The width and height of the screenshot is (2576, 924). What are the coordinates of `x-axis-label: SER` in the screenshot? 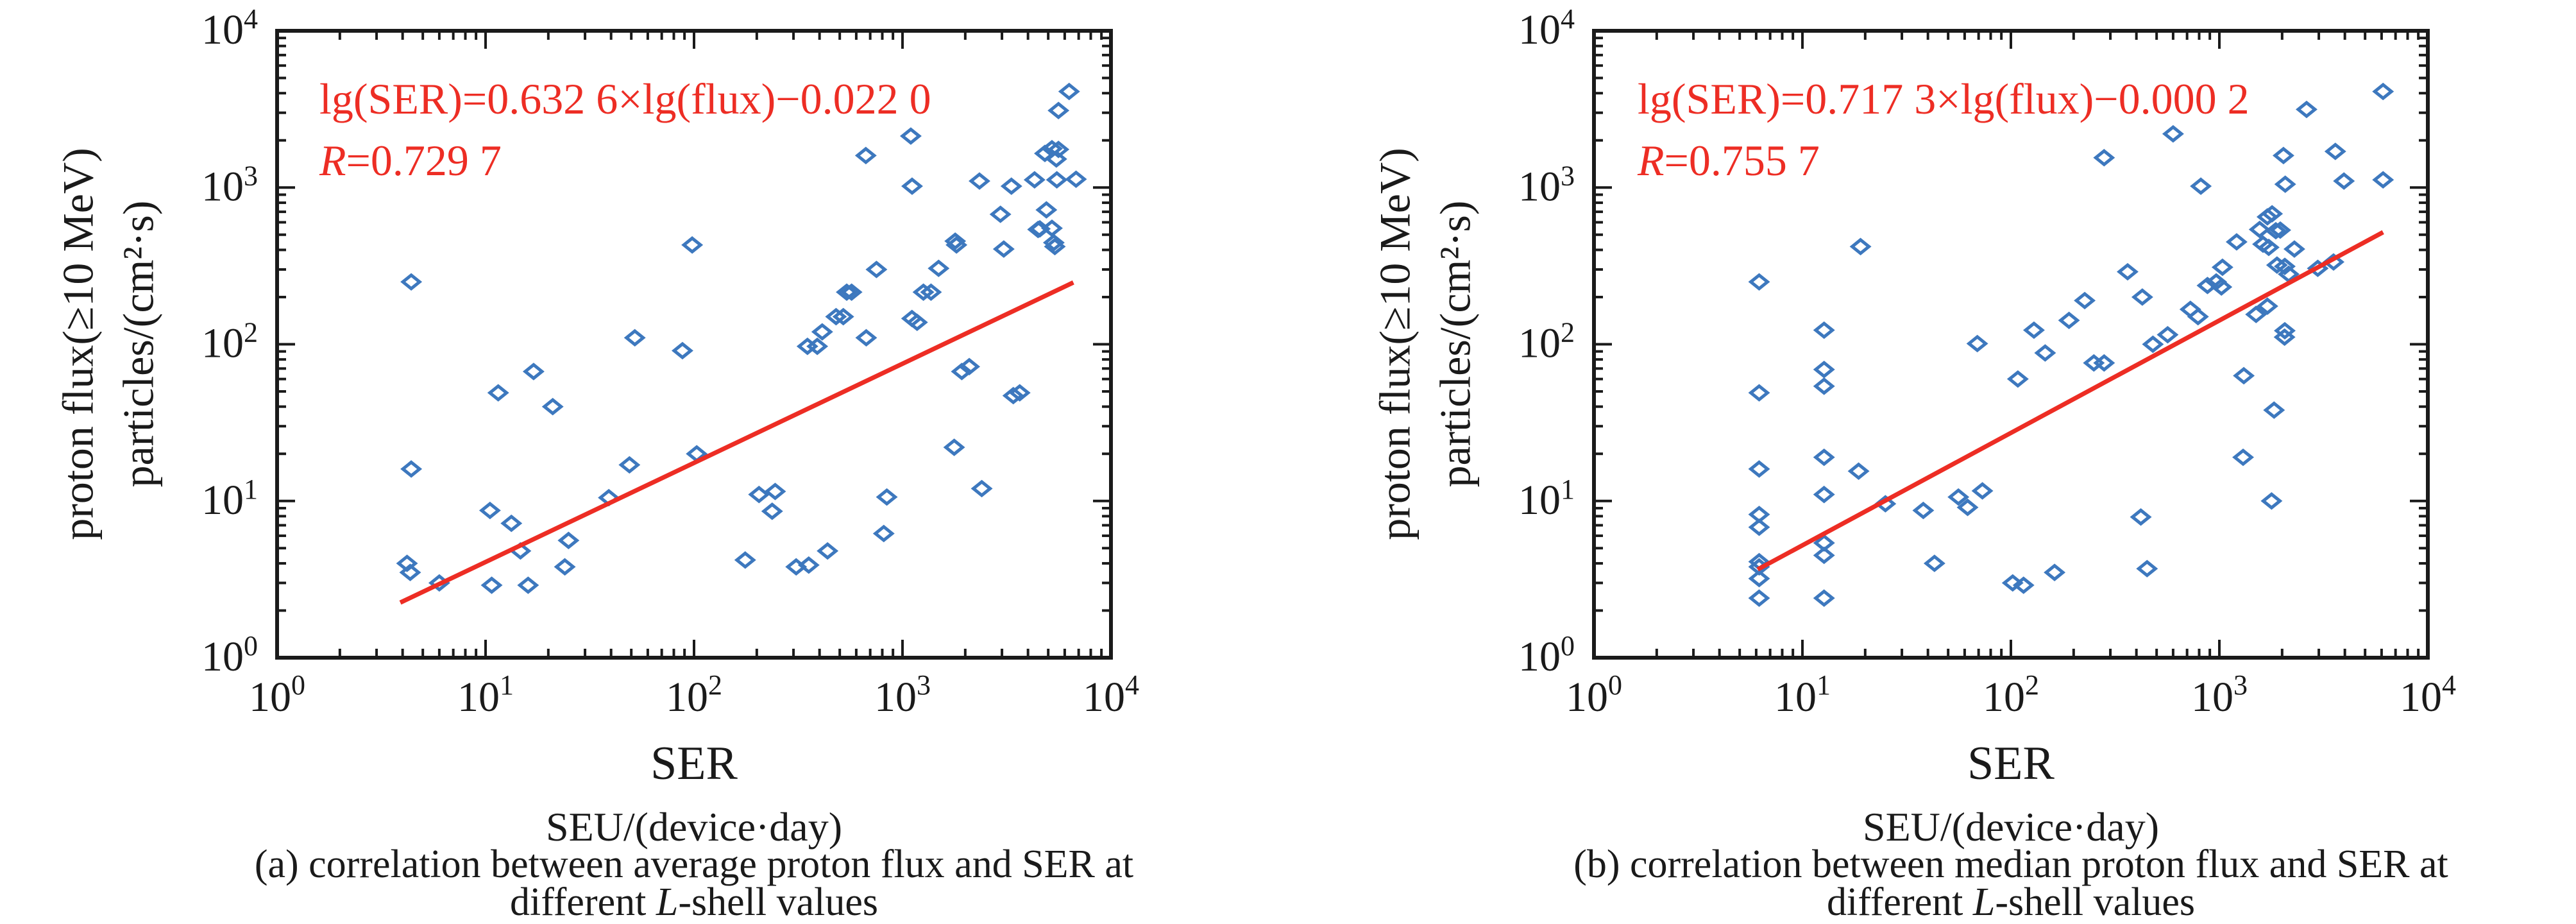 It's located at (2011, 763).